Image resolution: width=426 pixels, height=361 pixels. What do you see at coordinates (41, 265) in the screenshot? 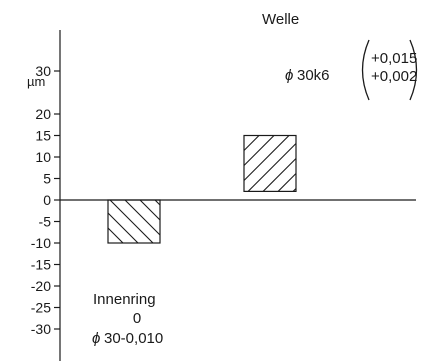
I see `axis-tick-label: -15` at bounding box center [41, 265].